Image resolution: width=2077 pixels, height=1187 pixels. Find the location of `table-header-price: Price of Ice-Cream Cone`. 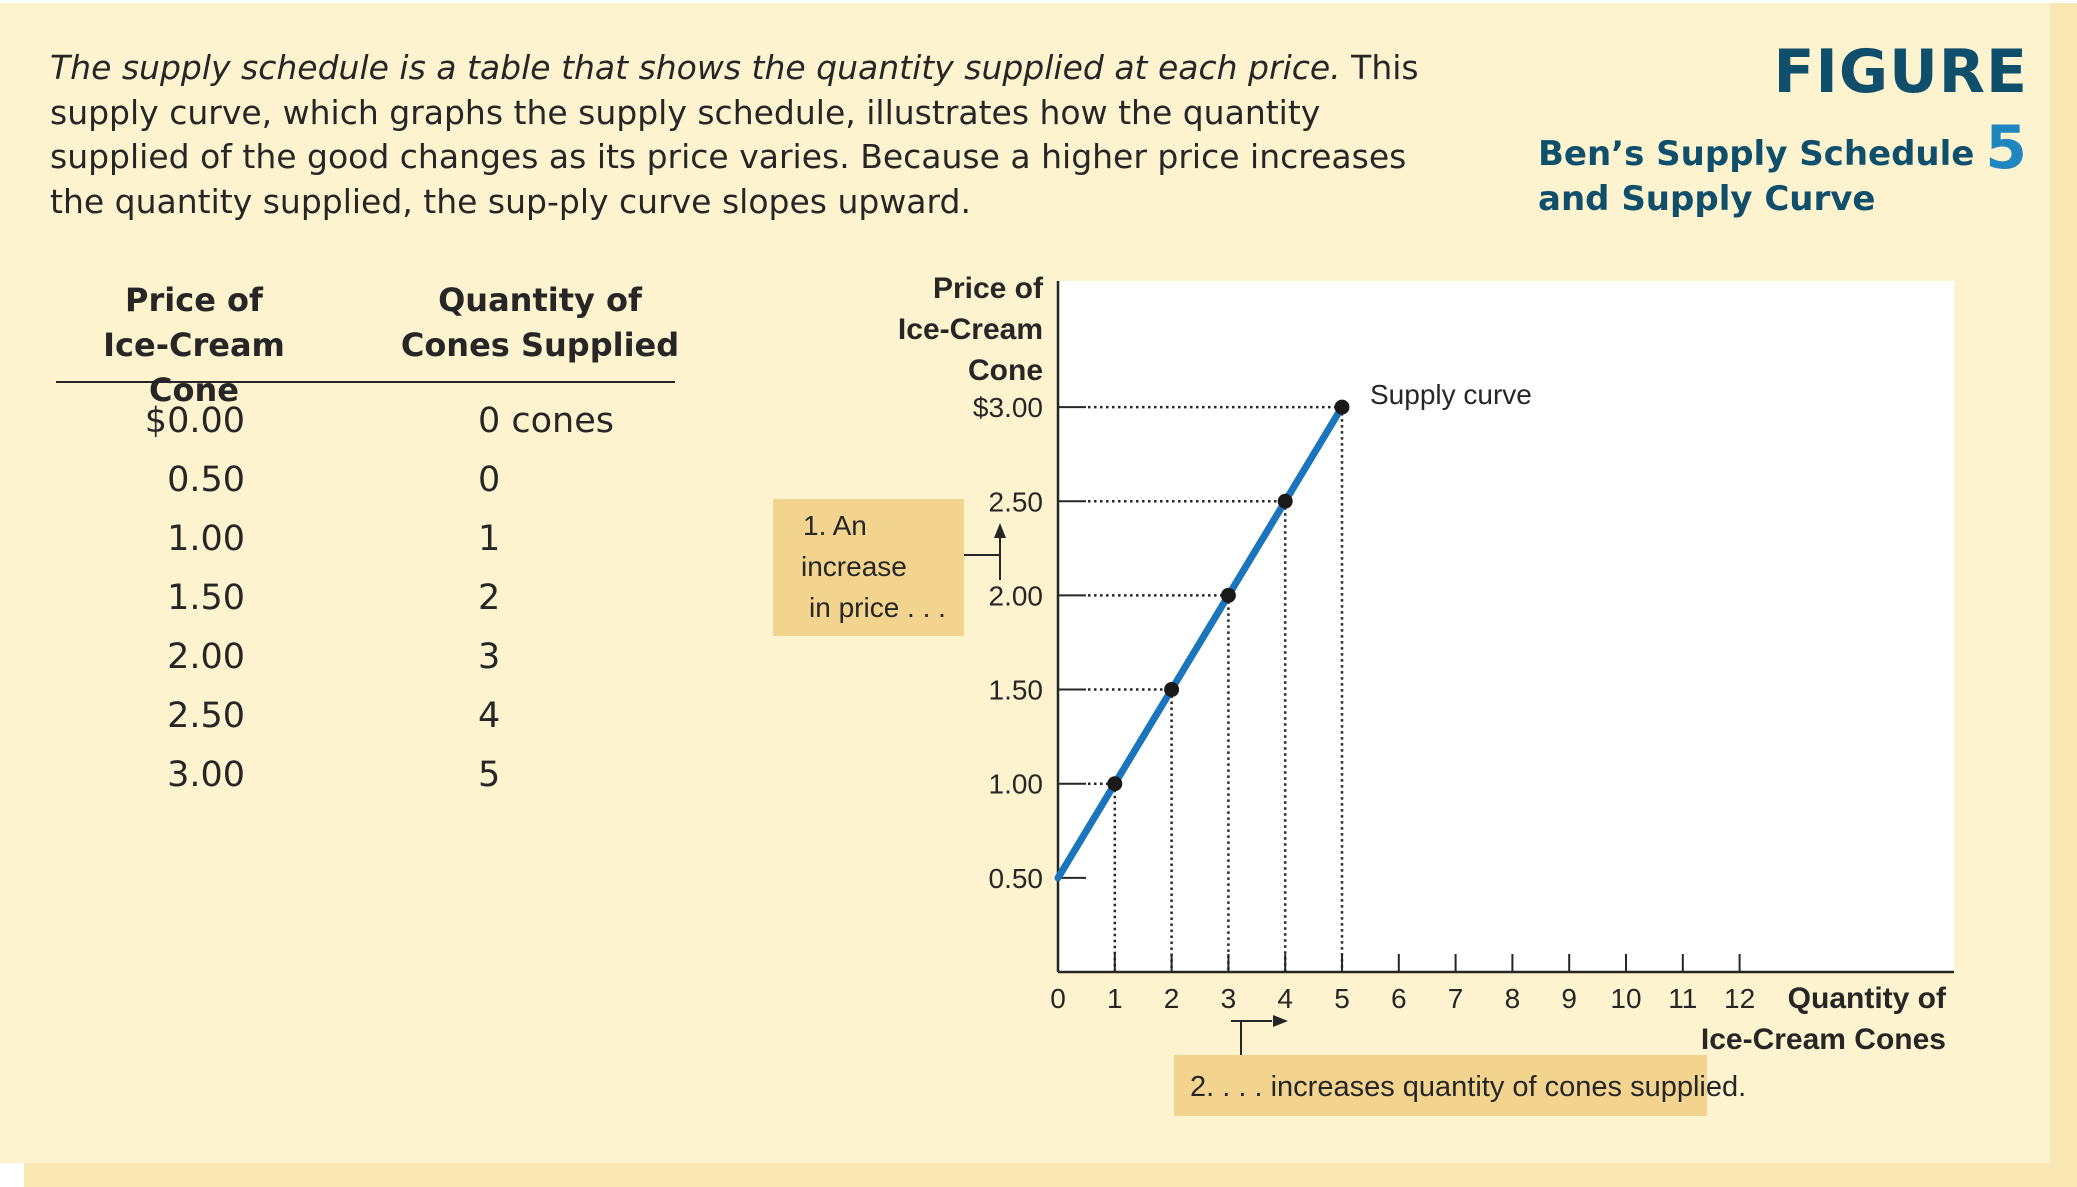

table-header-price: Price of Ice-Cream Cone is located at coordinates (194, 345).